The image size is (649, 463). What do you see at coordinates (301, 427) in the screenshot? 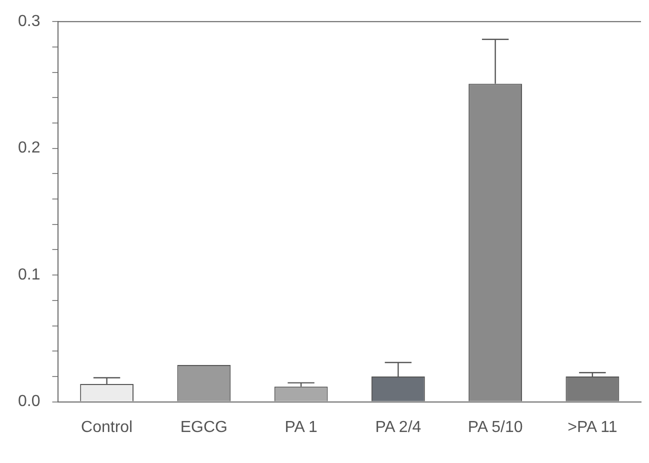
I see `x-tick-label: PA 1` at bounding box center [301, 427].